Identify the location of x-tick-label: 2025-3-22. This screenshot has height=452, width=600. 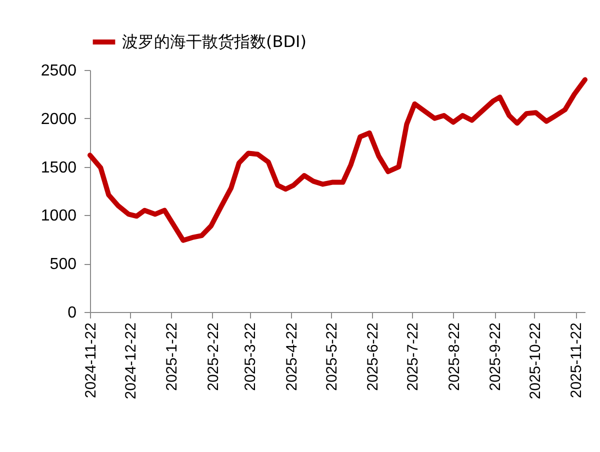
(251, 356).